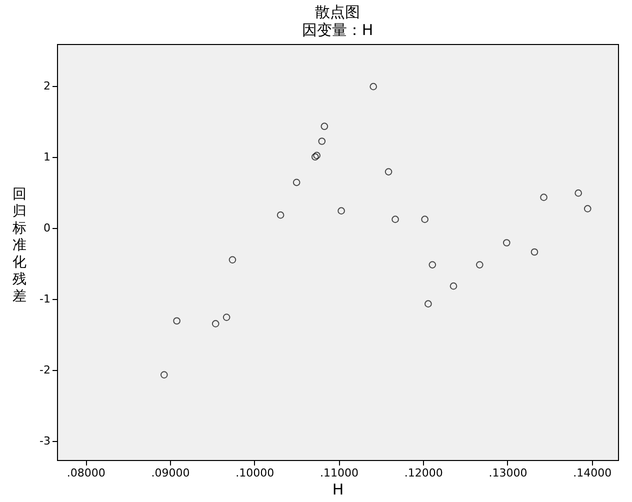 The height and width of the screenshot is (502, 632). I want to click on y-tick-label: -2, so click(45, 369).